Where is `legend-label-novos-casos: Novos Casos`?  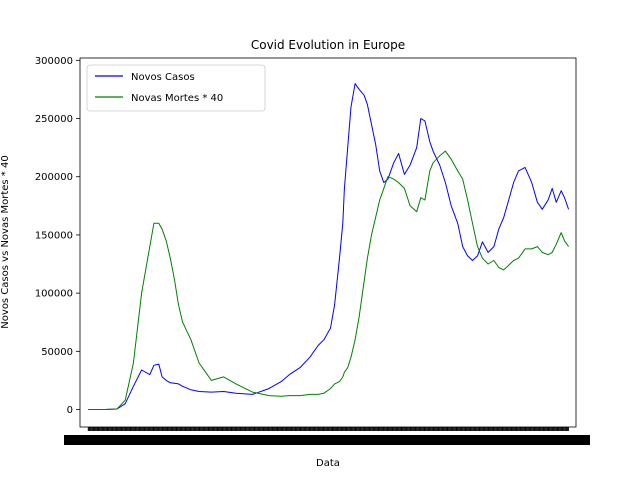 legend-label-novos-casos: Novos Casos is located at coordinates (163, 77).